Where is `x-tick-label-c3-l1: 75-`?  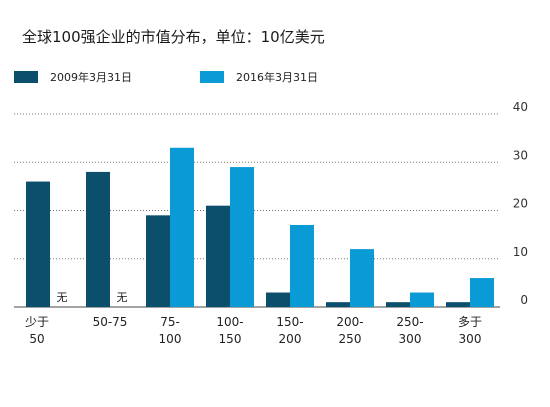
x-tick-label-c3-l1: 75- is located at coordinates (170, 322).